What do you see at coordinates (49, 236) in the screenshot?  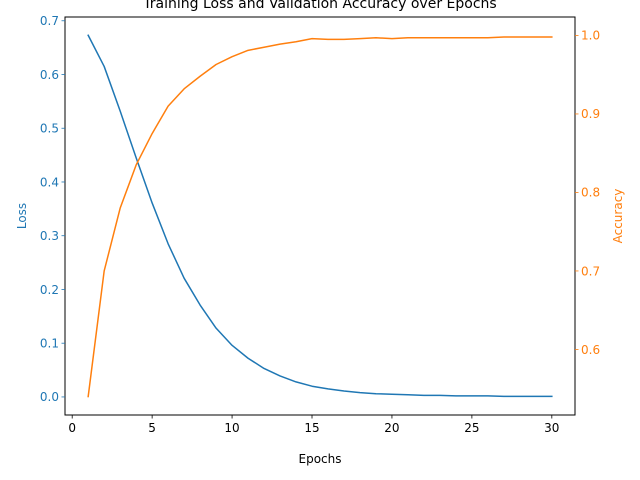 I see `left-y-tick-label: 0.3` at bounding box center [49, 236].